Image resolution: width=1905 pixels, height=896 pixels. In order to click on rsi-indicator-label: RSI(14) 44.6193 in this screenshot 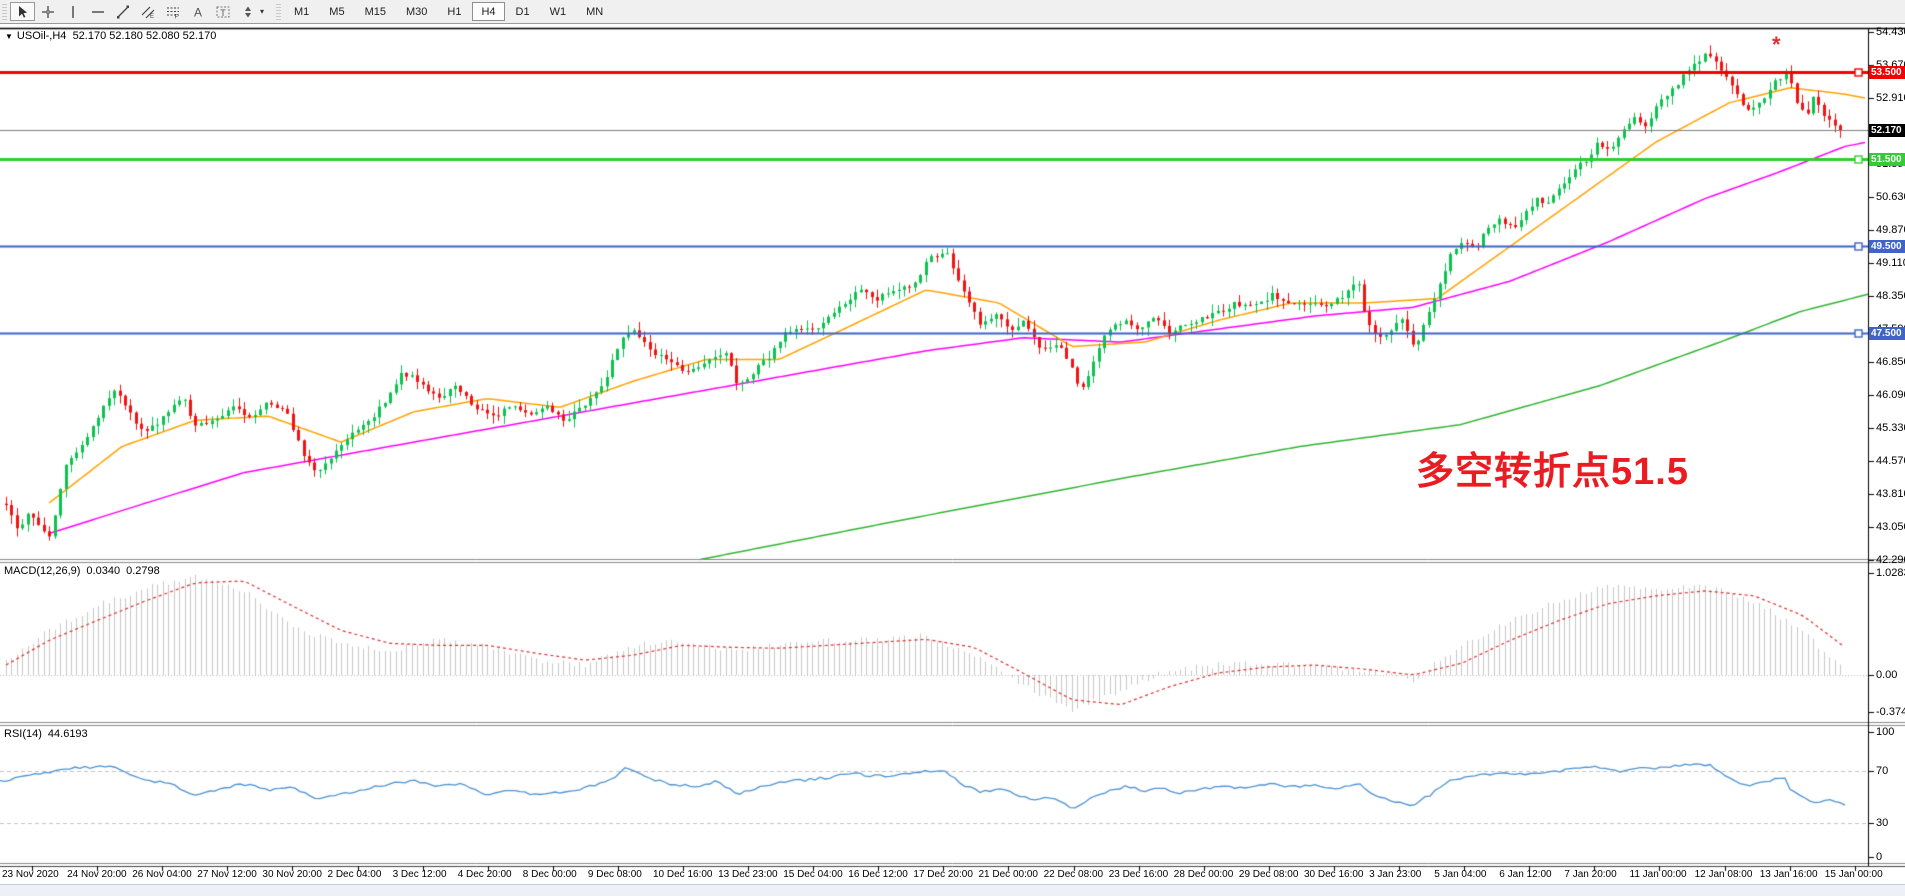, I will do `click(49, 734)`.